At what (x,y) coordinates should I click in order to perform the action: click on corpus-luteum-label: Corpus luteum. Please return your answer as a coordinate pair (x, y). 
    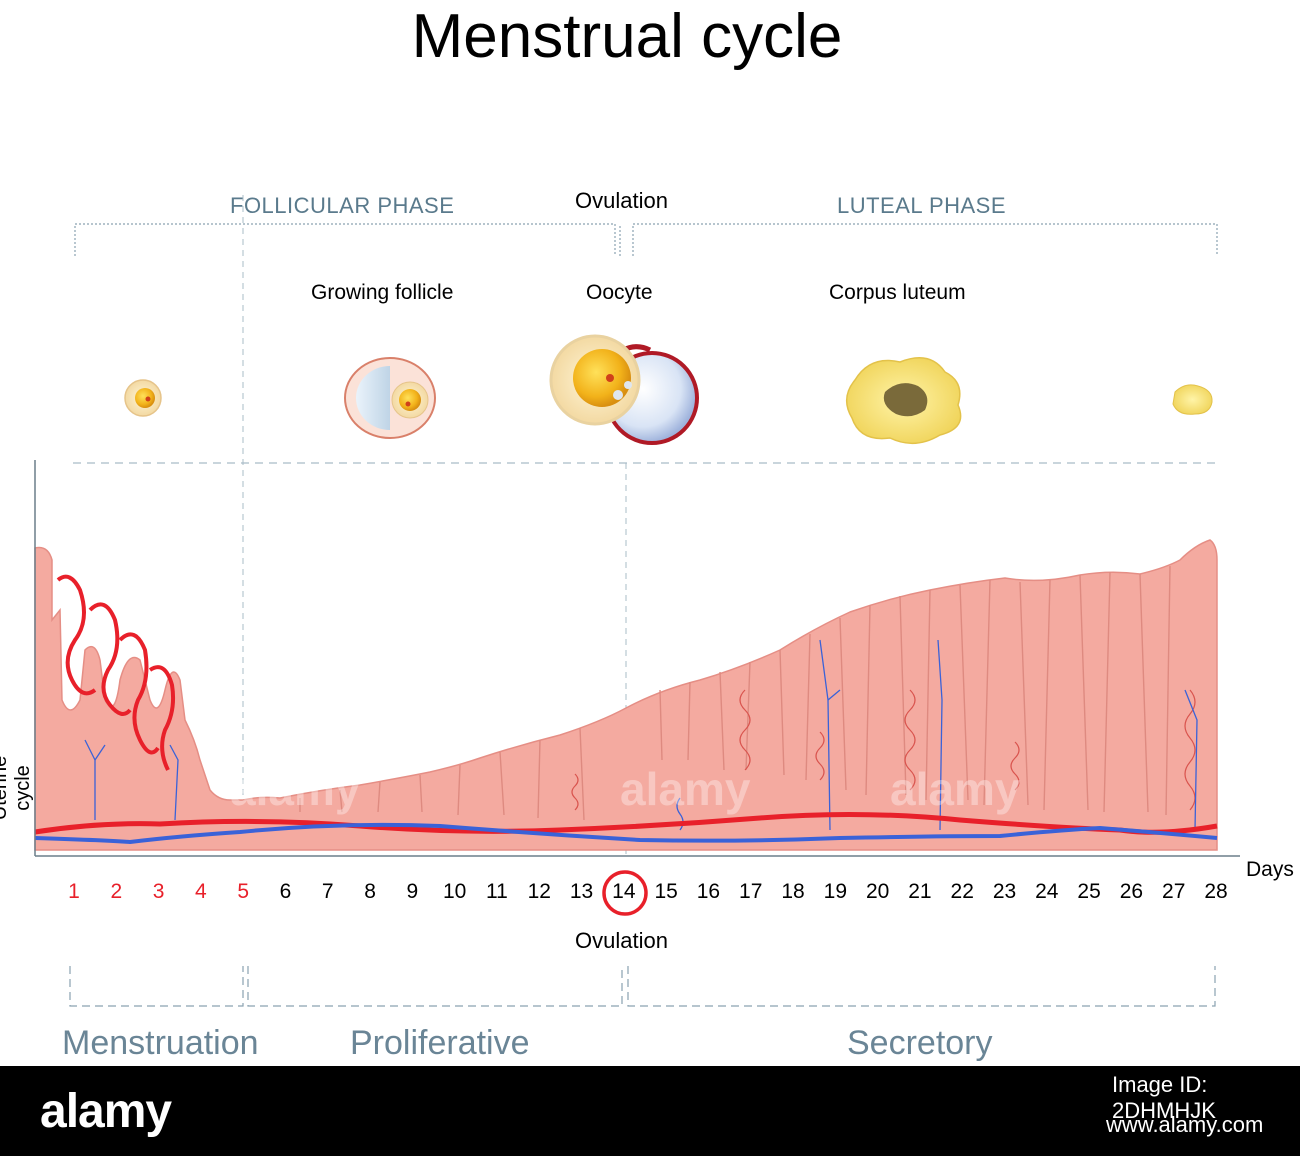
    Looking at the image, I should click on (897, 292).